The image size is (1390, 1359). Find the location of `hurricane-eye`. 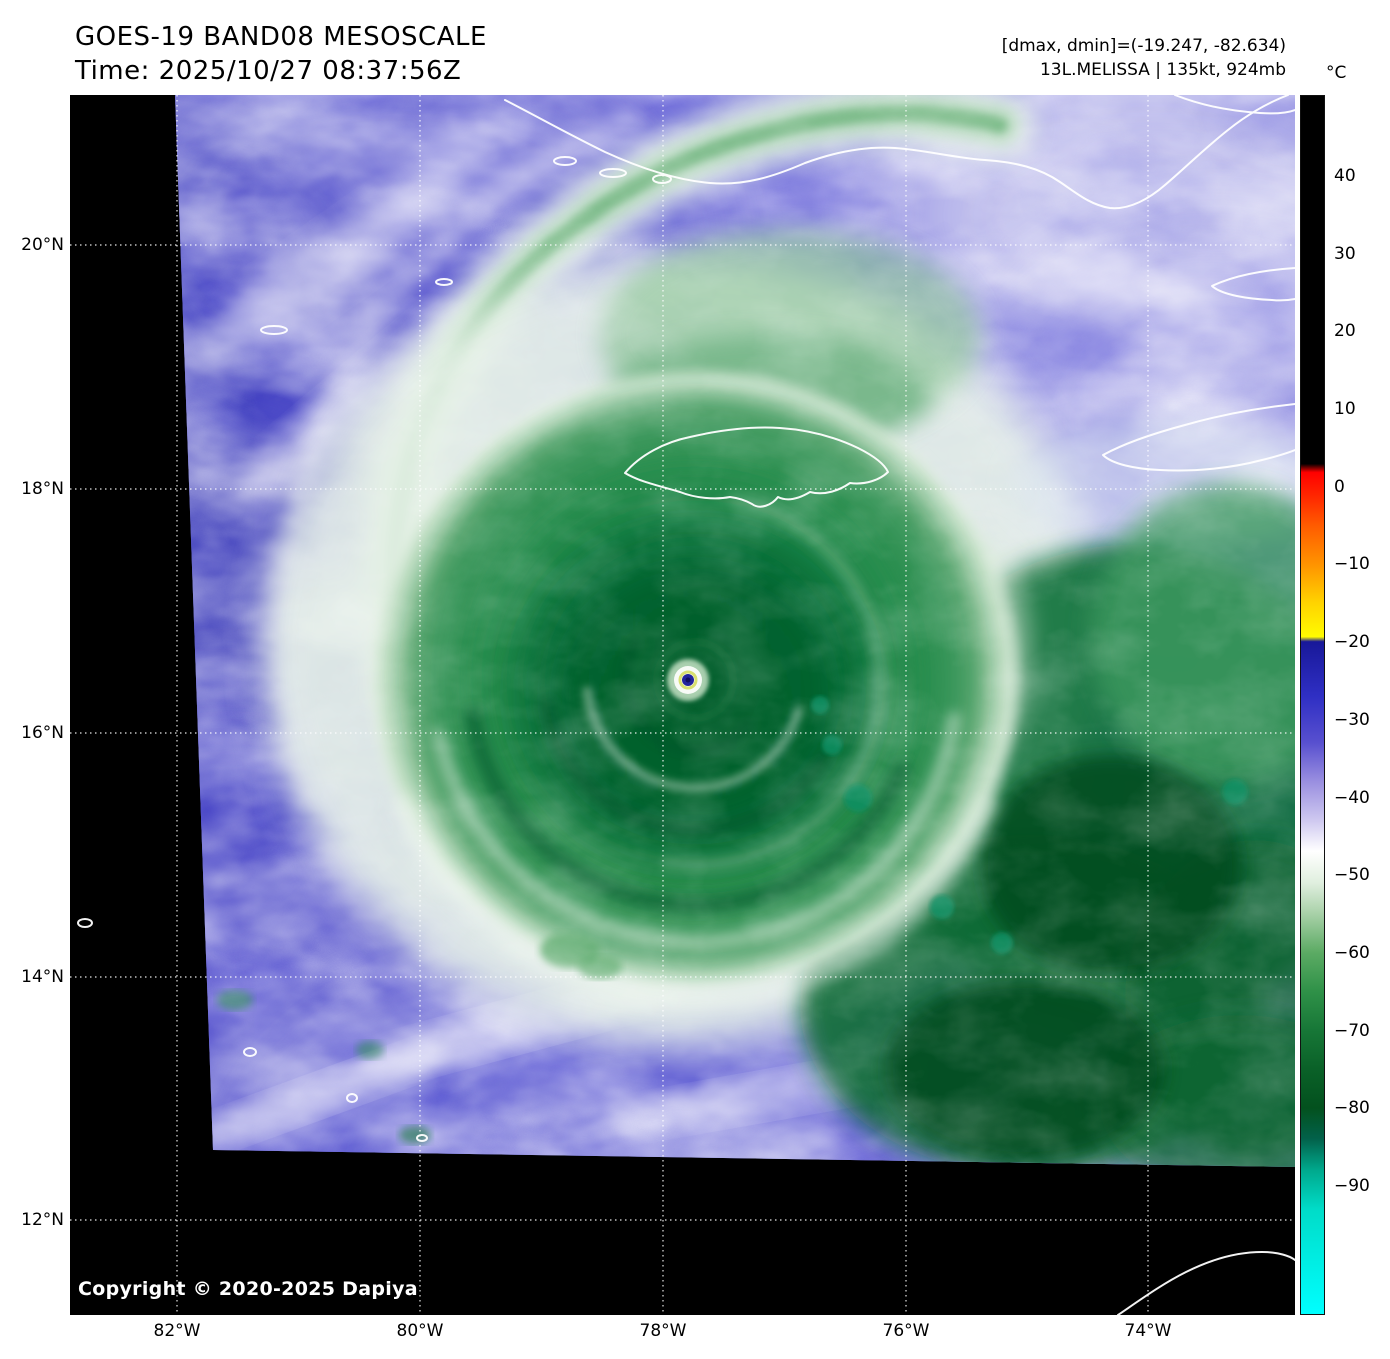

hurricane-eye is located at coordinates (688, 680).